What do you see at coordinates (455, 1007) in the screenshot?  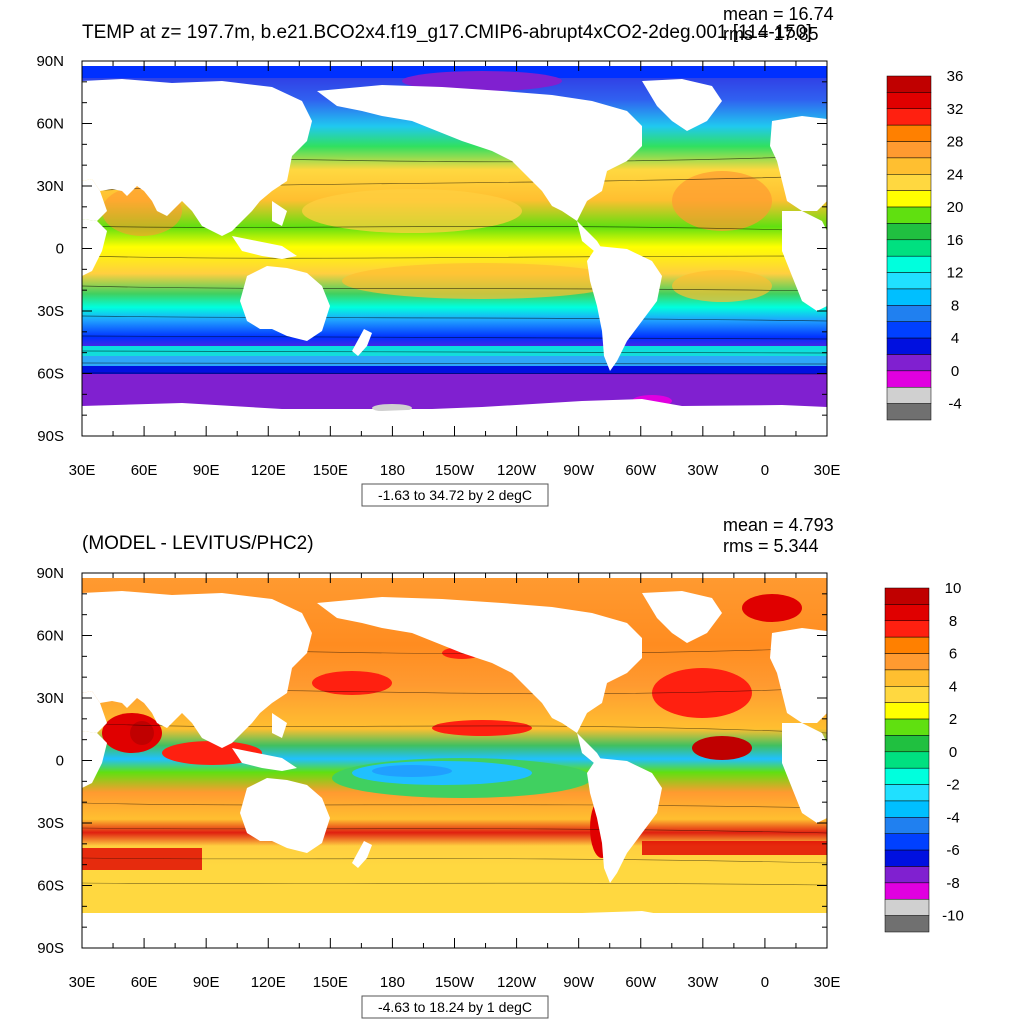 I see `range-label: -4.63 to 18.24 by 1 degC` at bounding box center [455, 1007].